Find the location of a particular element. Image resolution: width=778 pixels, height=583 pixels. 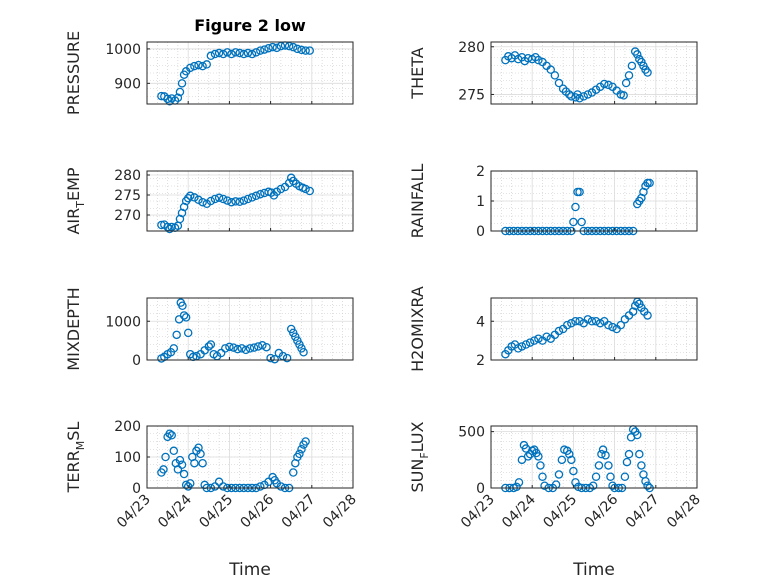

y-tick-label: 4 is located at coordinates (480, 322).